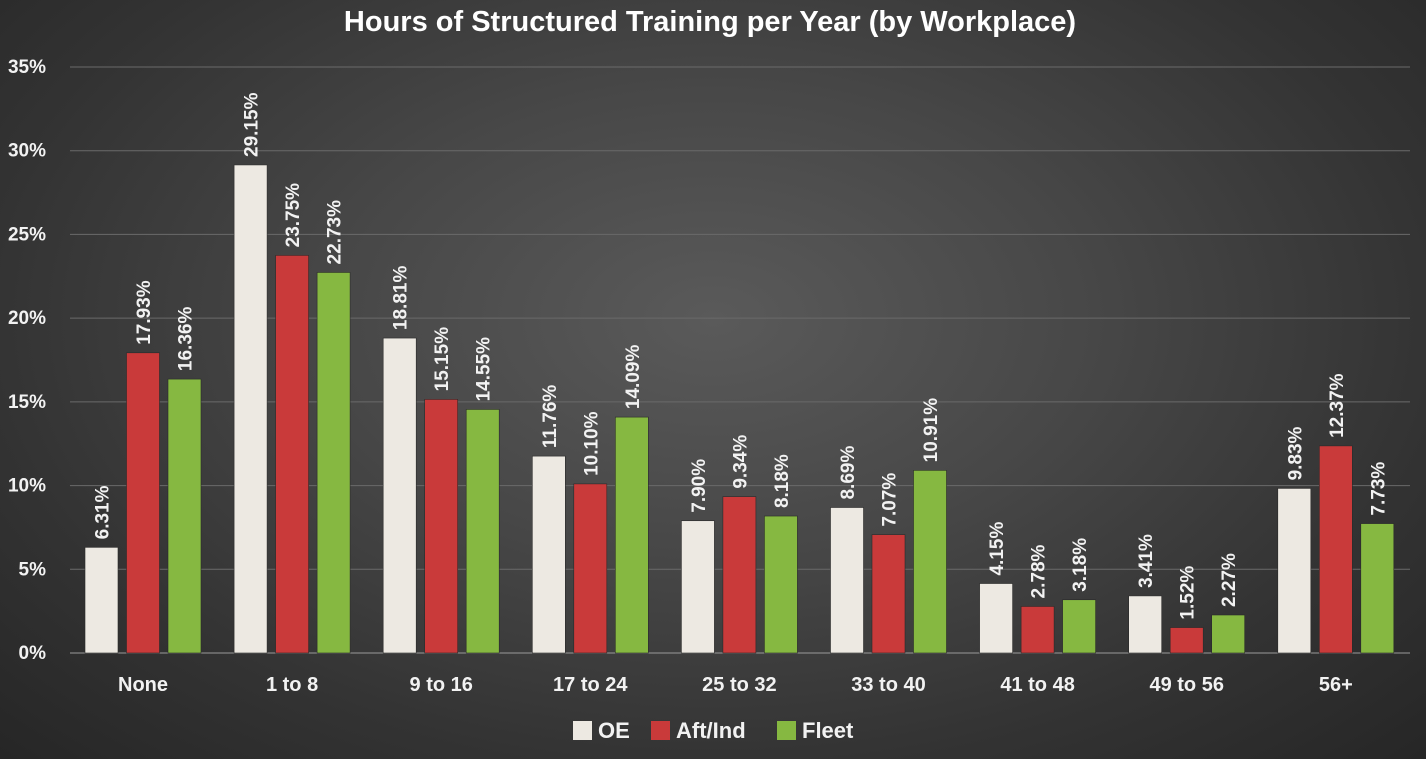 Image resolution: width=1426 pixels, height=759 pixels. Describe the element at coordinates (711, 730) in the screenshot. I see `legend-label: Aft/Ind` at that location.